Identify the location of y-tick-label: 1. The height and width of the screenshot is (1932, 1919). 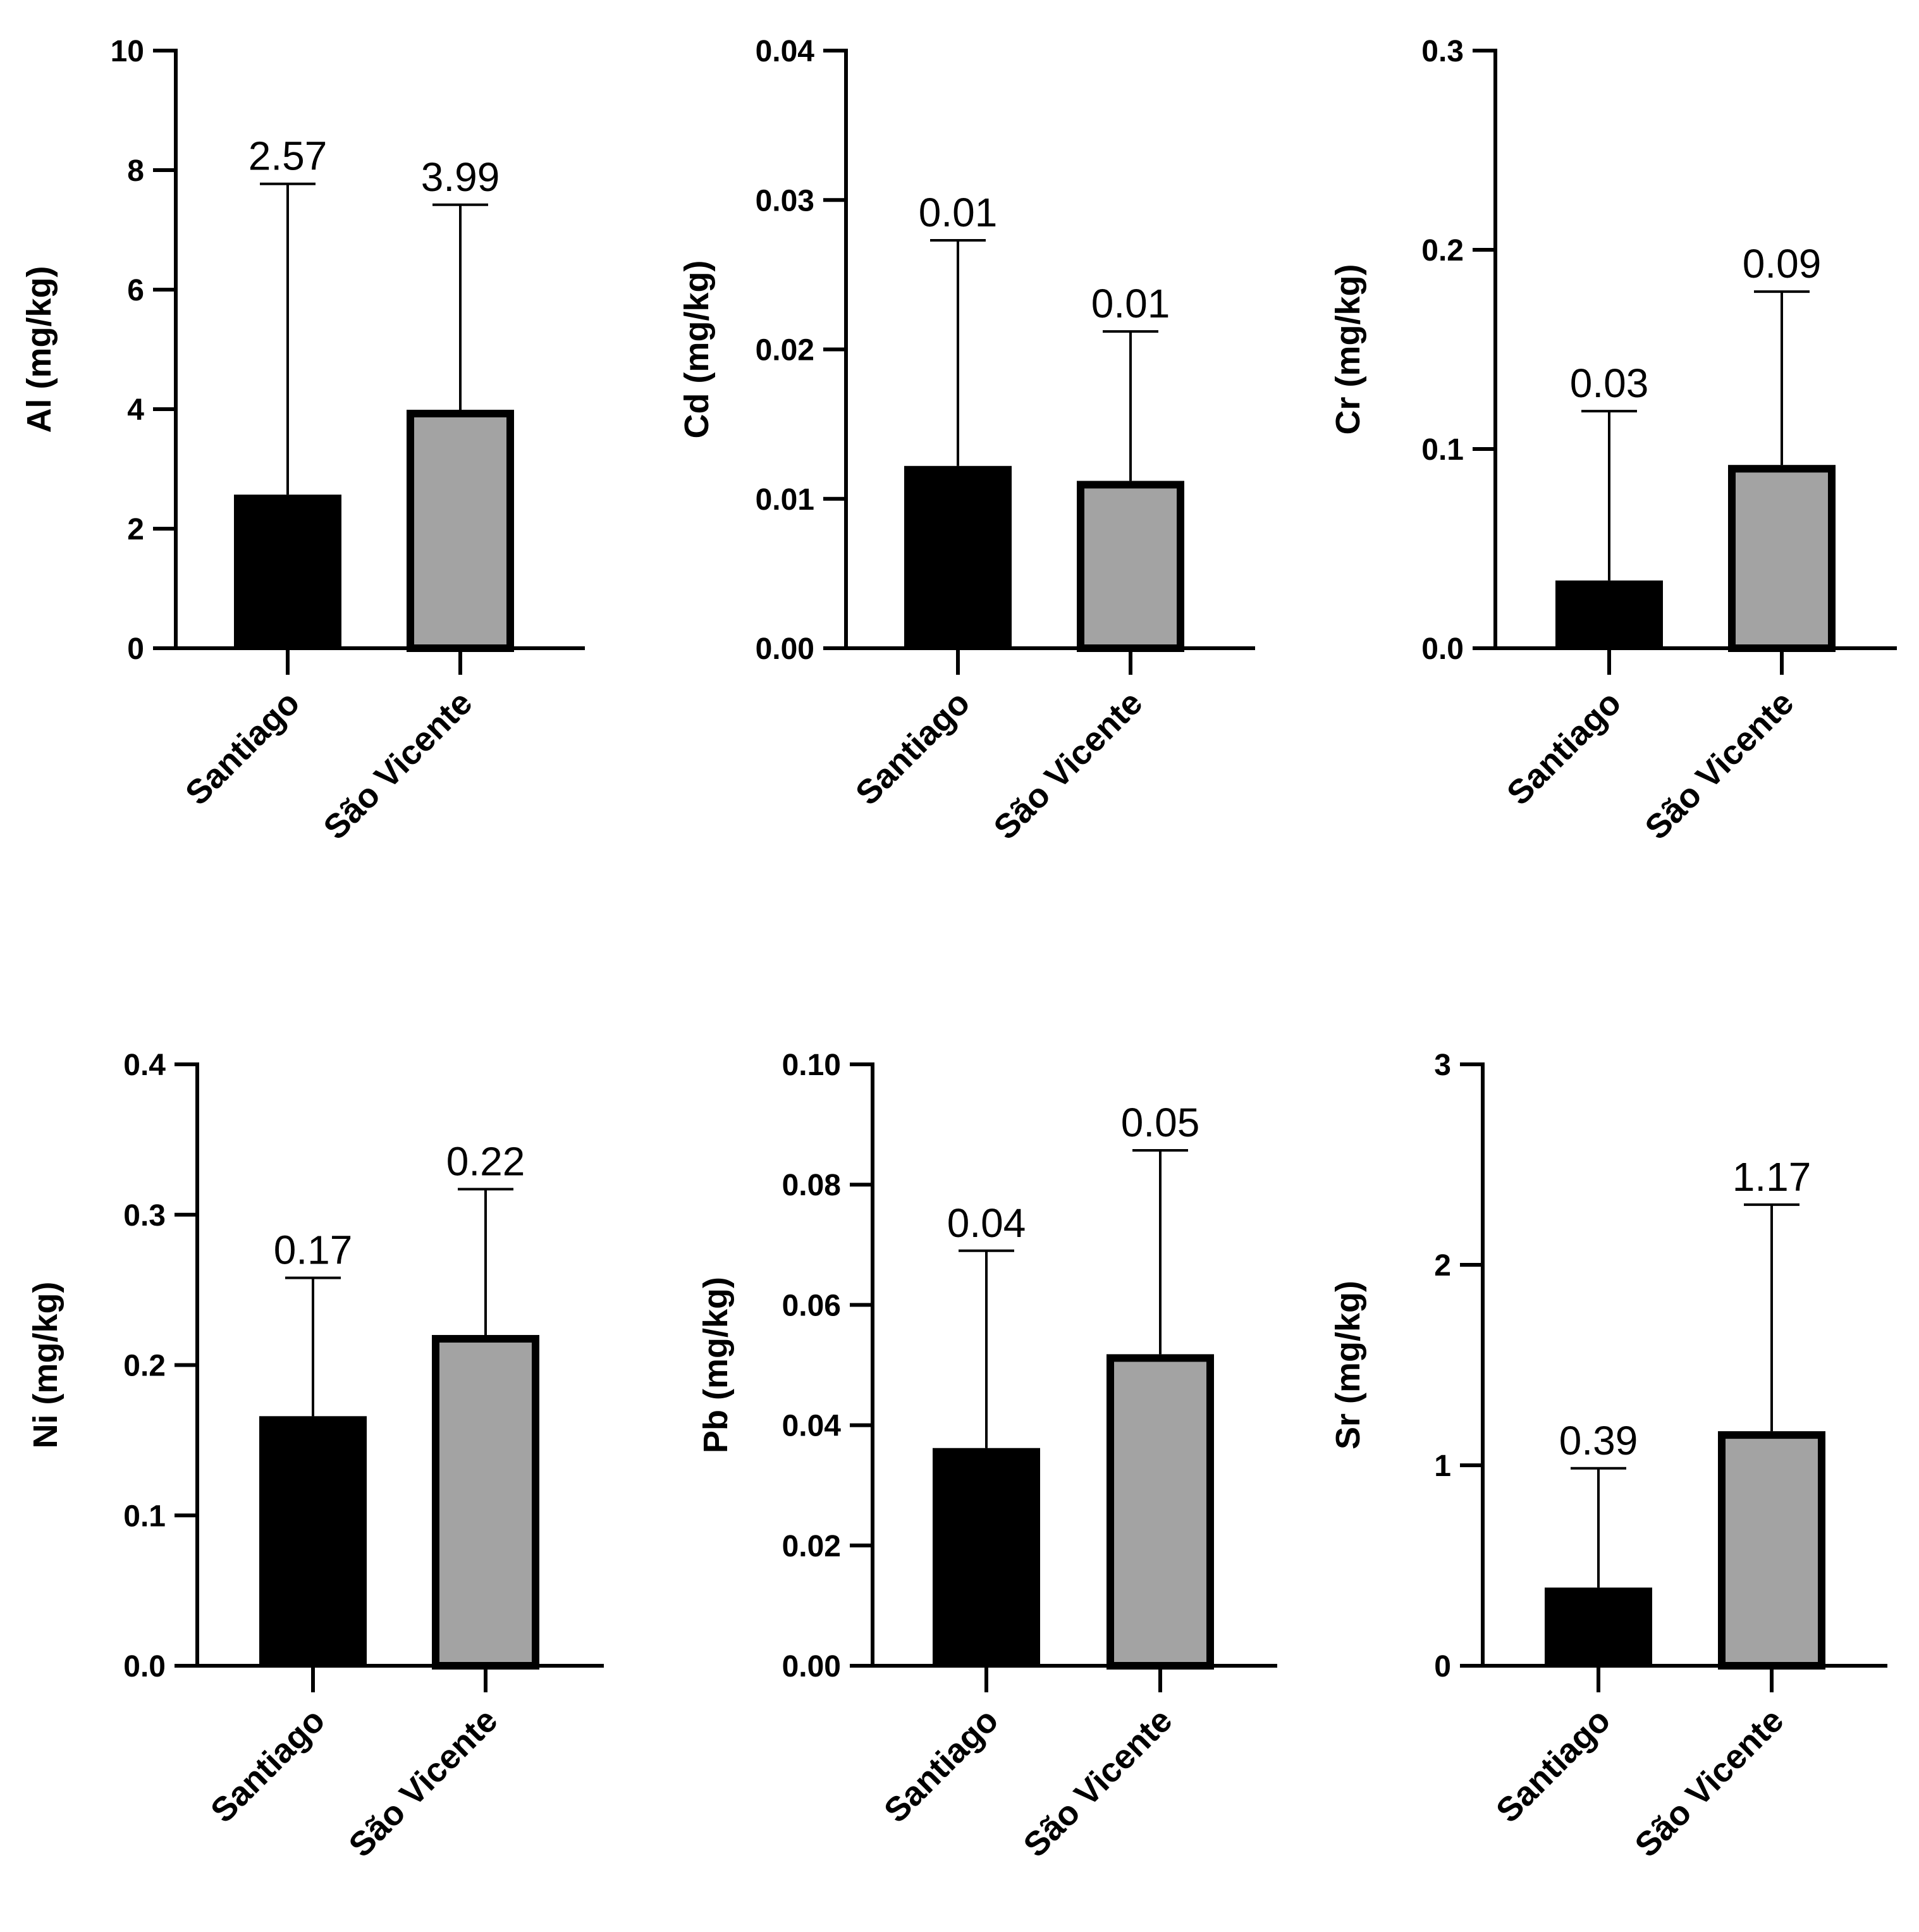
(1443, 1466).